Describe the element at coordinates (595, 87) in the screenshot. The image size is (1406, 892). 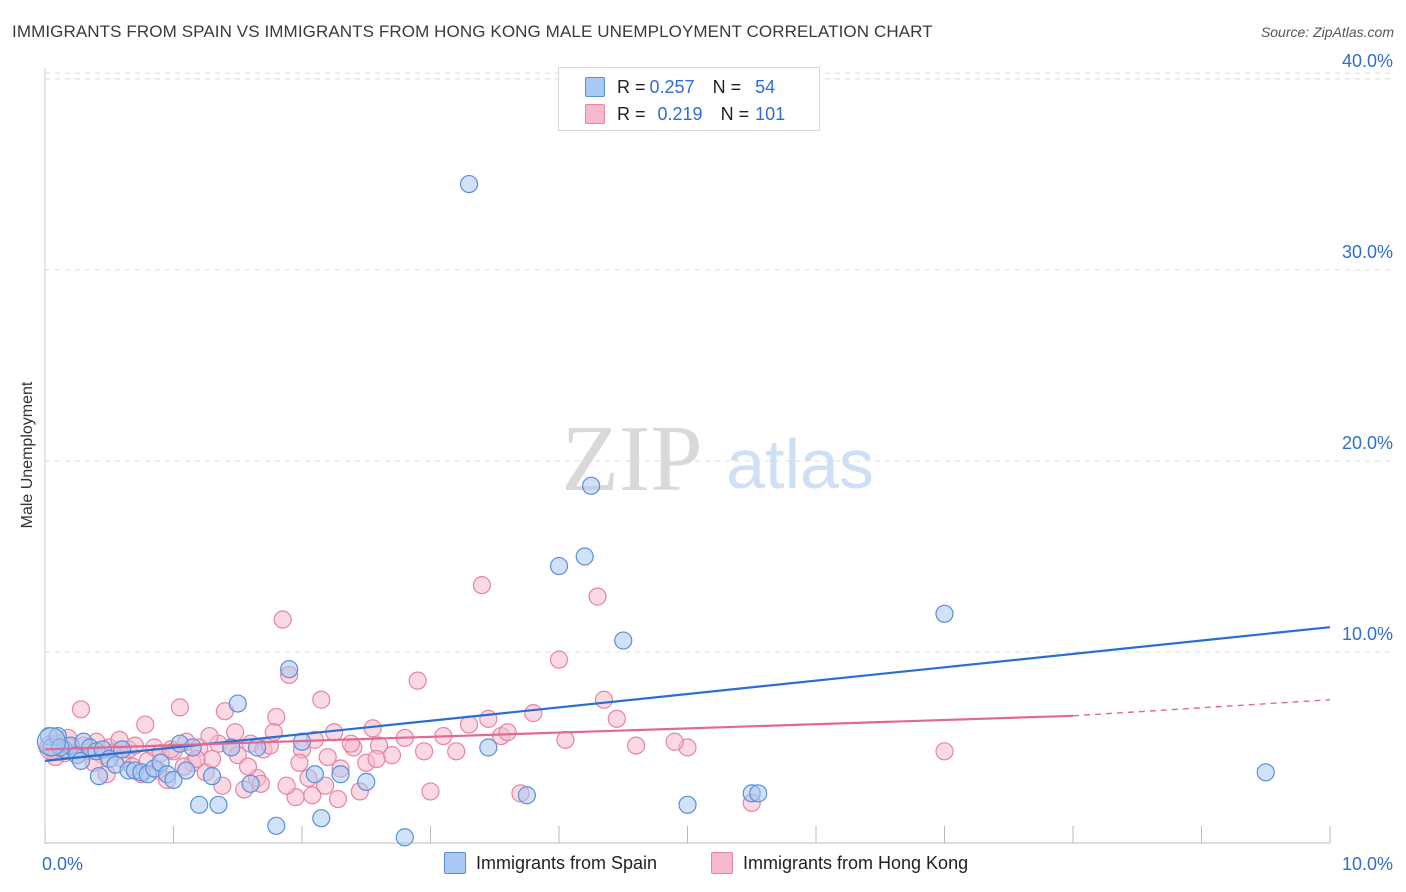
I see `spain-swatch` at that location.